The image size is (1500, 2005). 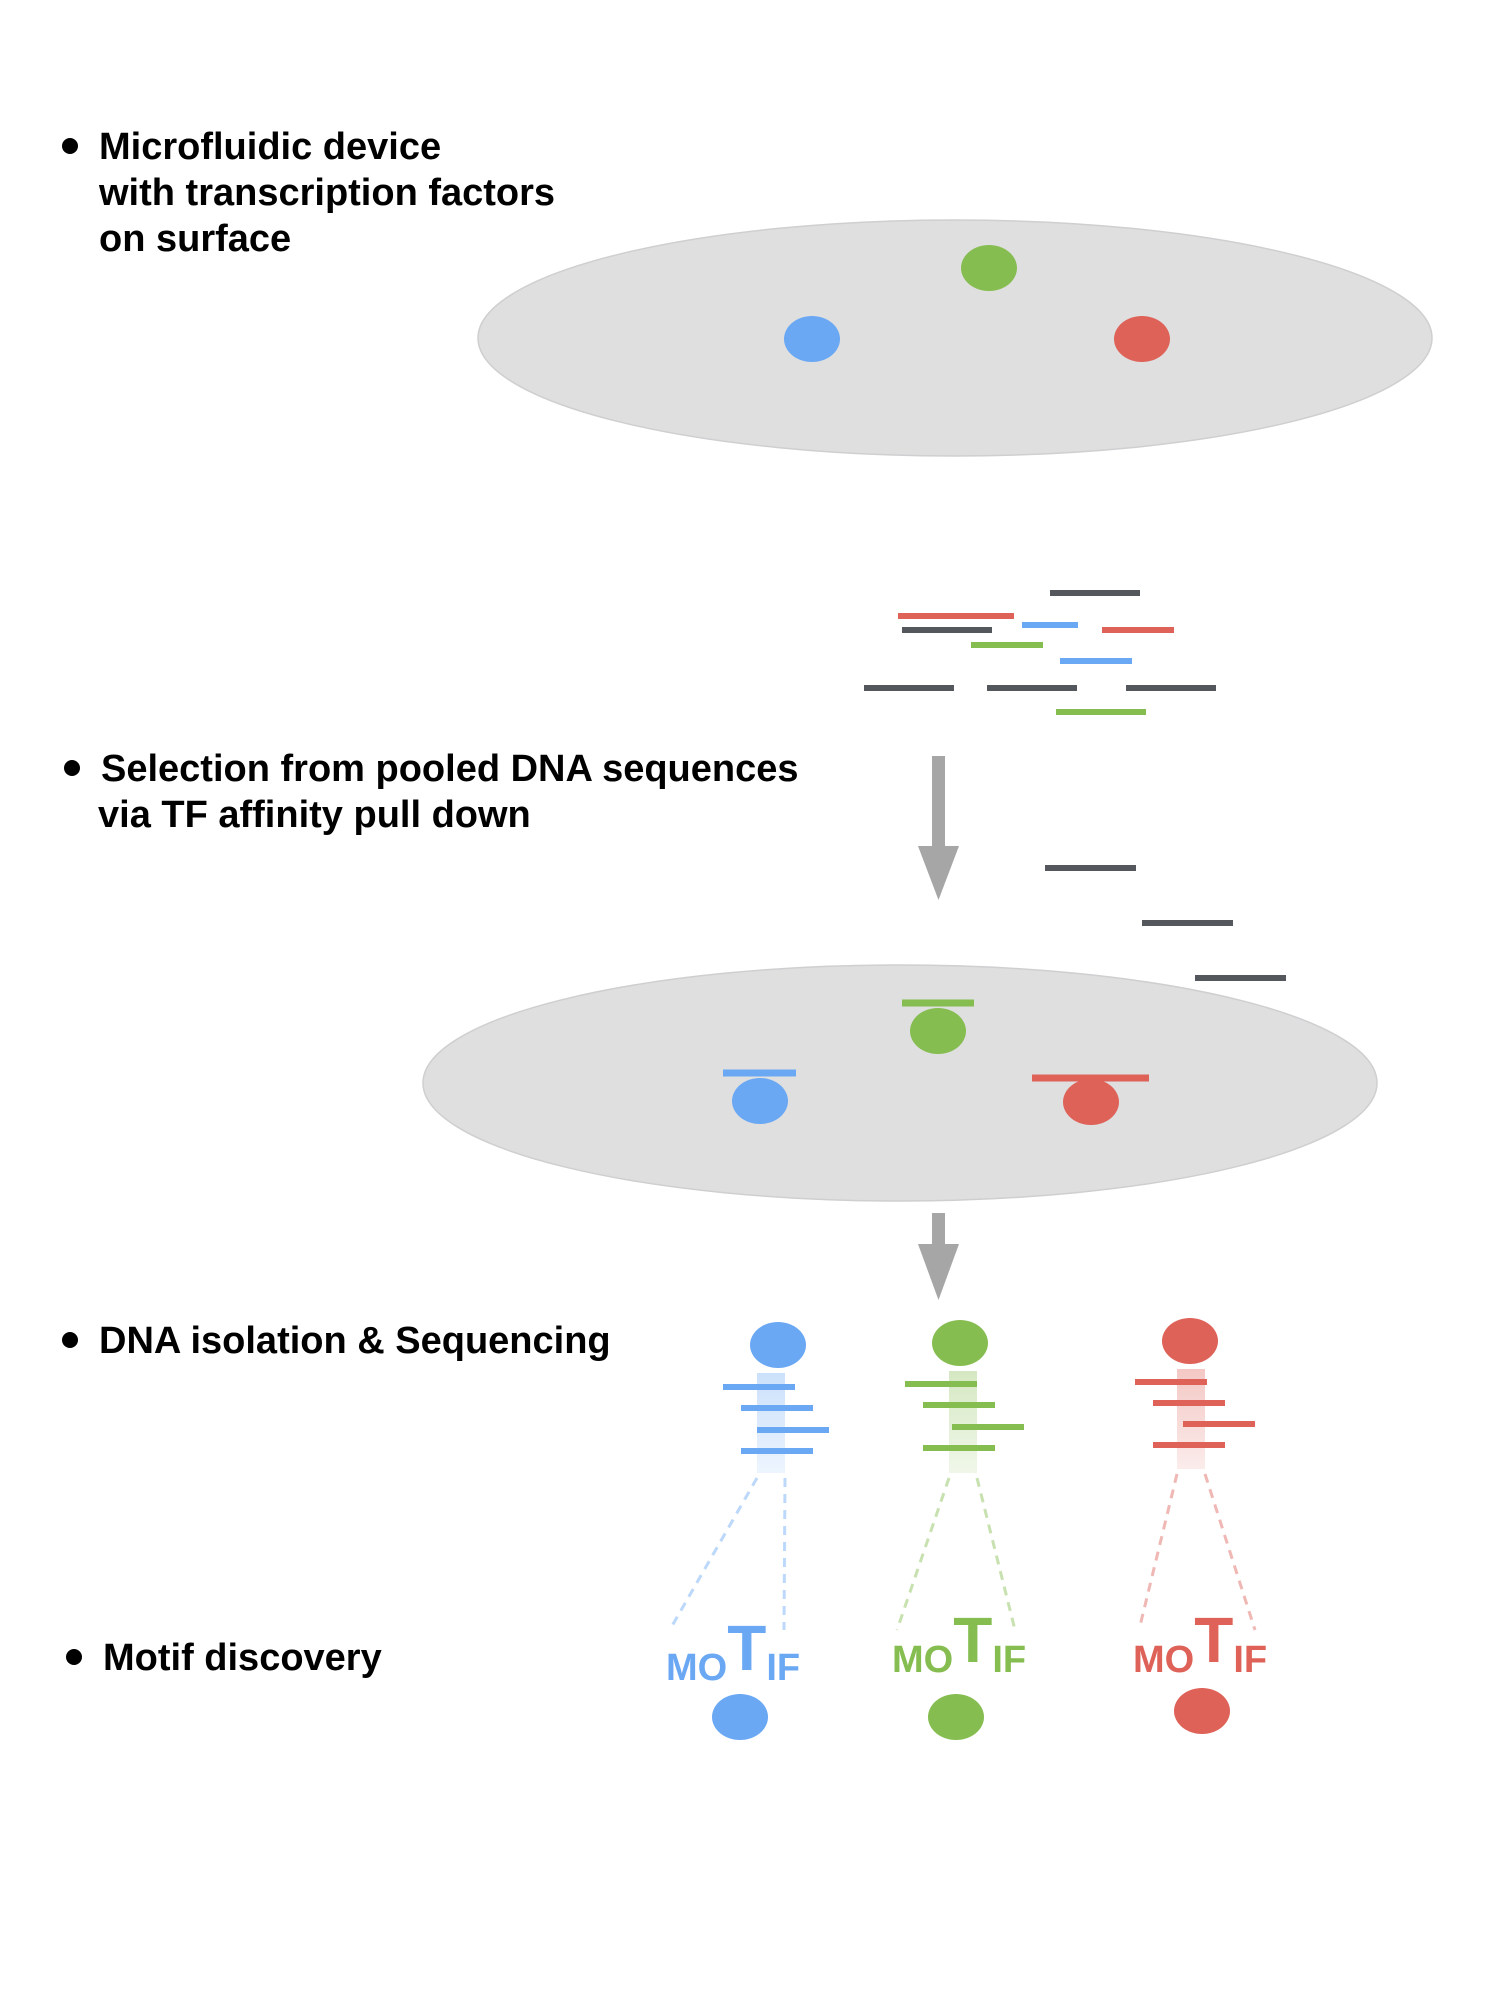 I want to click on step-dna-isolation: DNA isolation & Sequencing, so click(x=336, y=1341).